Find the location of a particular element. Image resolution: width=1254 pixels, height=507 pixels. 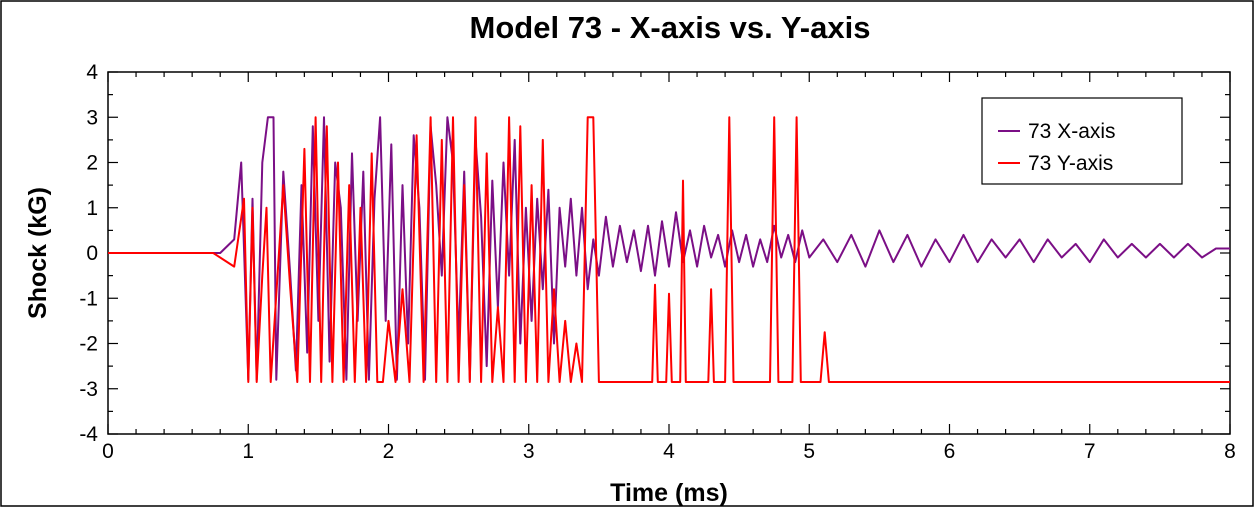

y-tick-label: 4 is located at coordinates (92, 72).